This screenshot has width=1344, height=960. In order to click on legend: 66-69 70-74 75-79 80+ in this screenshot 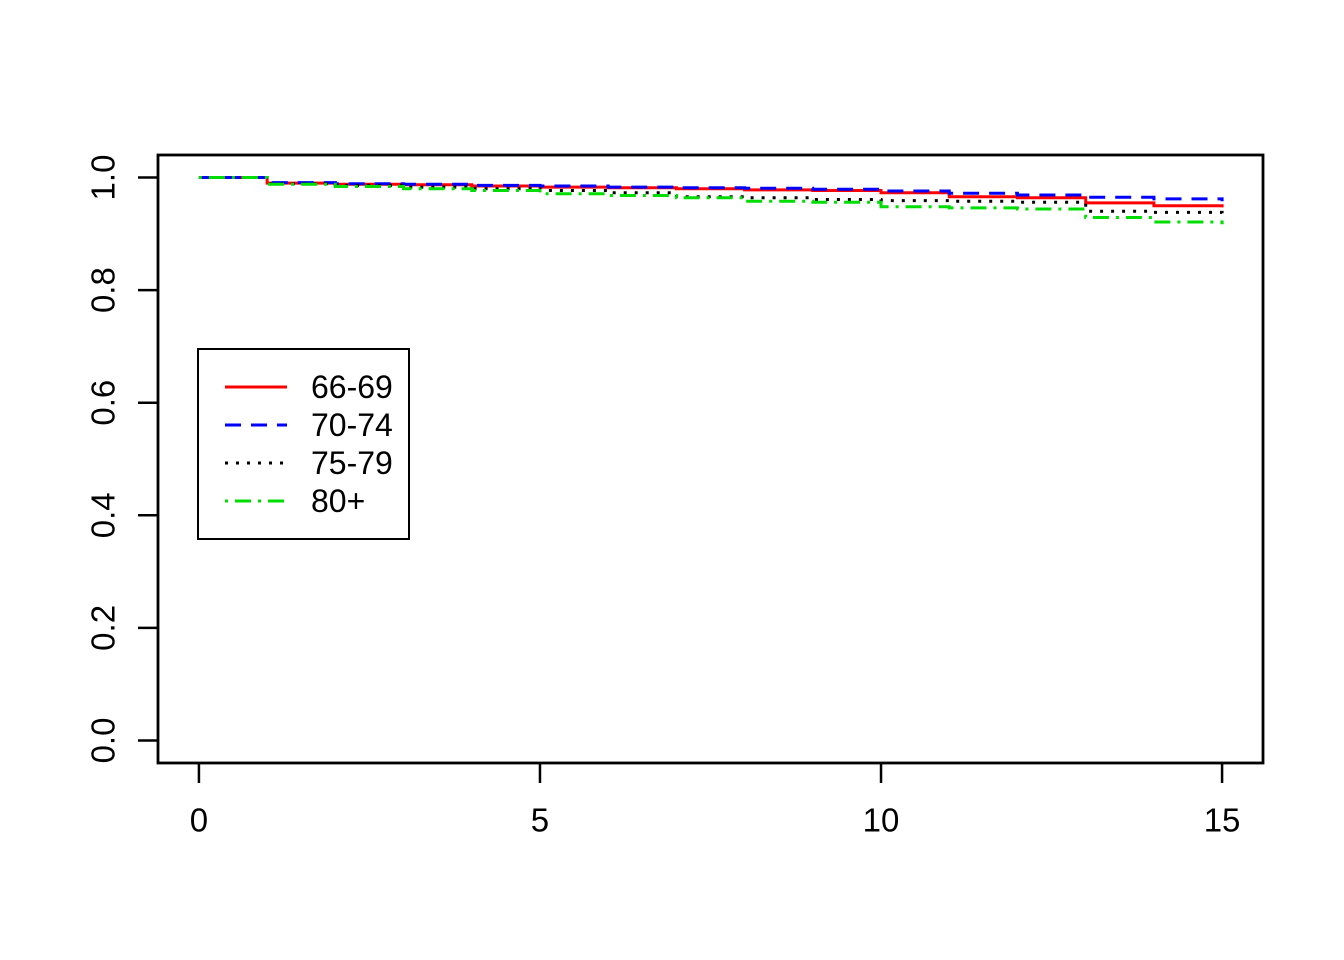, I will do `click(303, 444)`.